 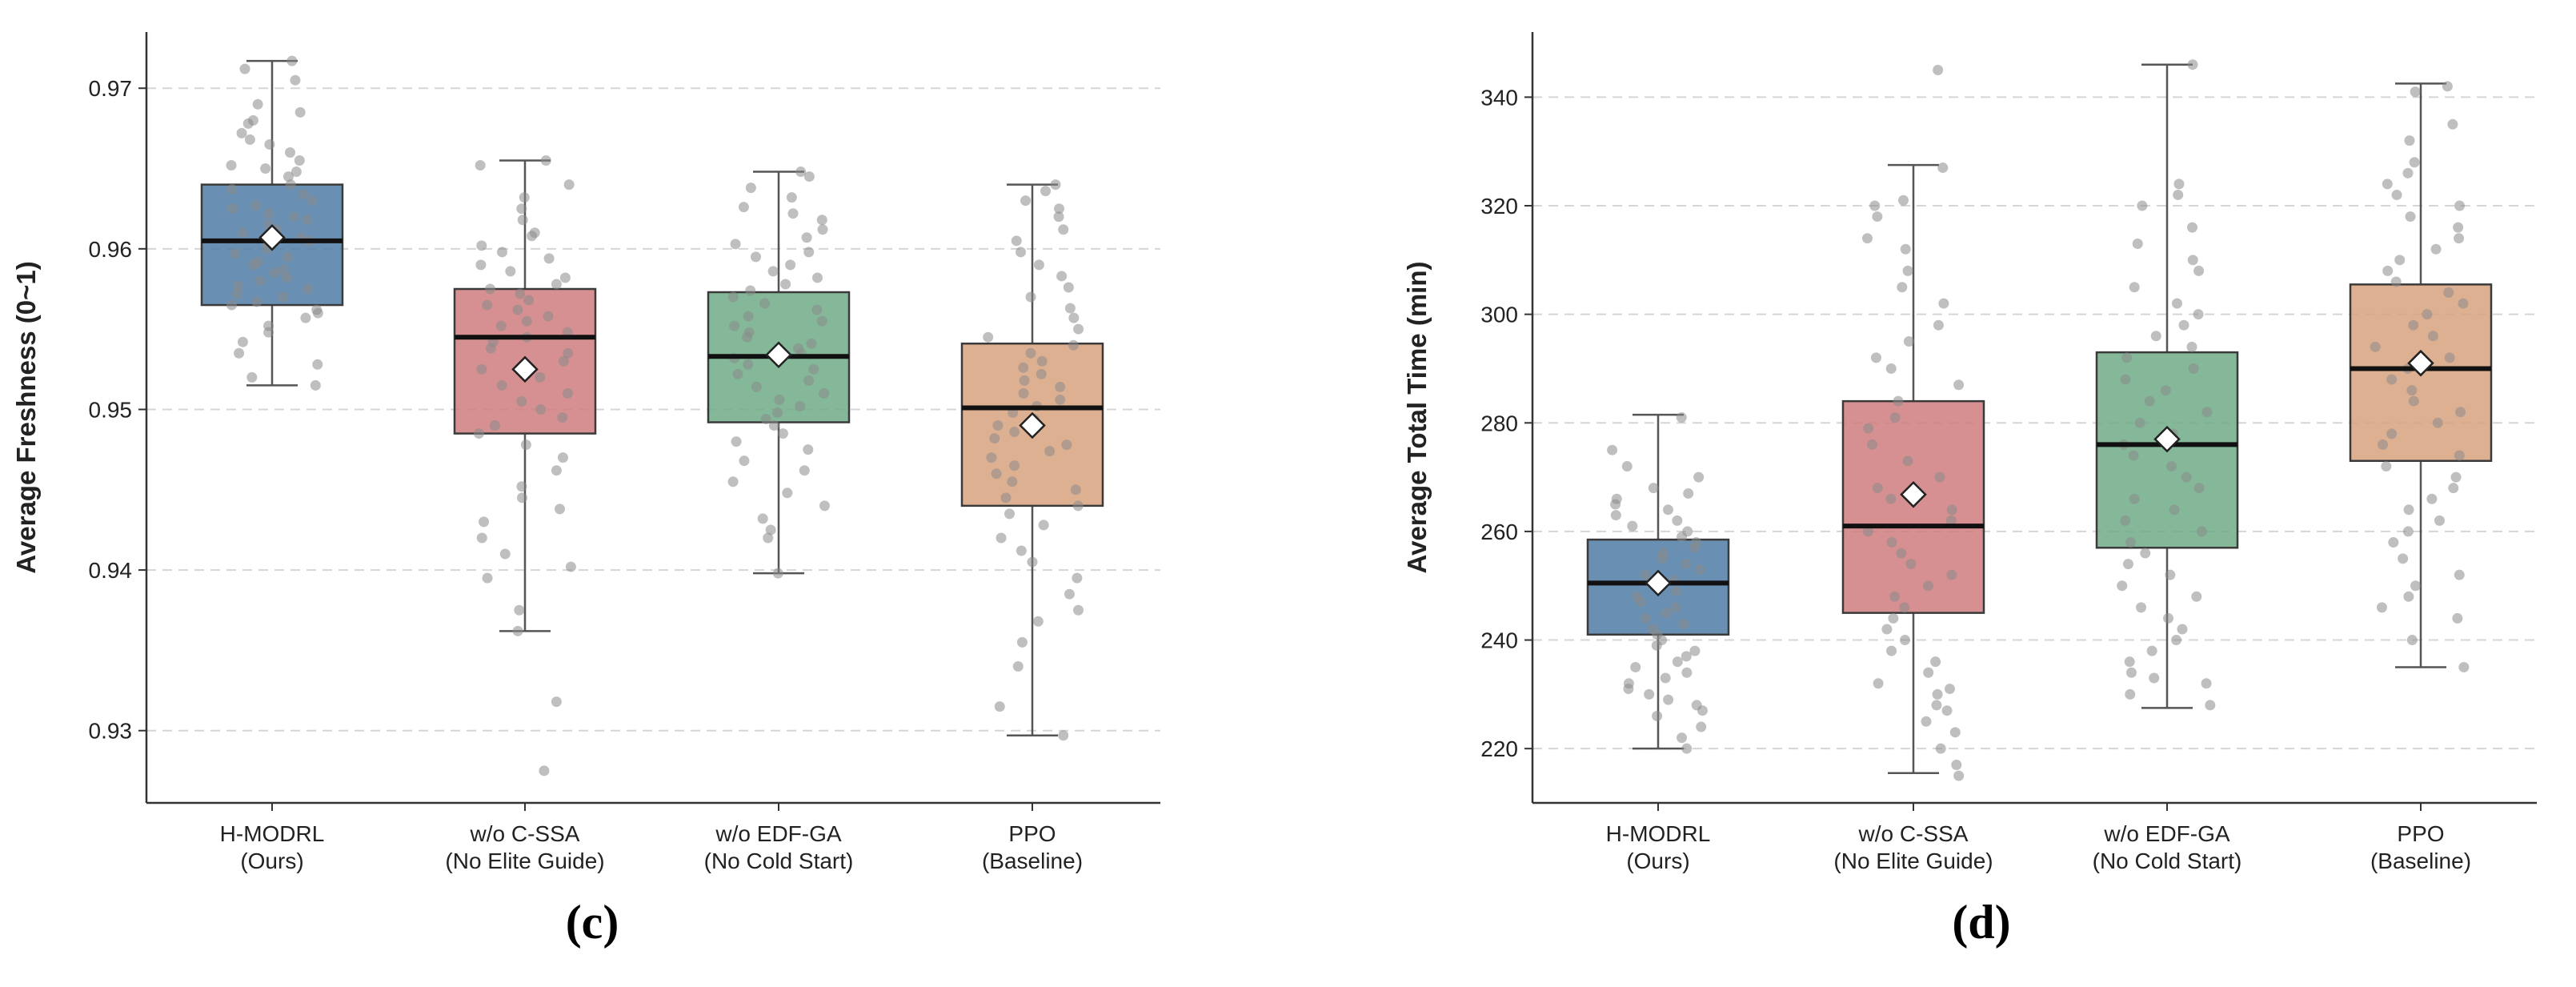 I want to click on x-tick-label: (No Cold Start), so click(x=779, y=861).